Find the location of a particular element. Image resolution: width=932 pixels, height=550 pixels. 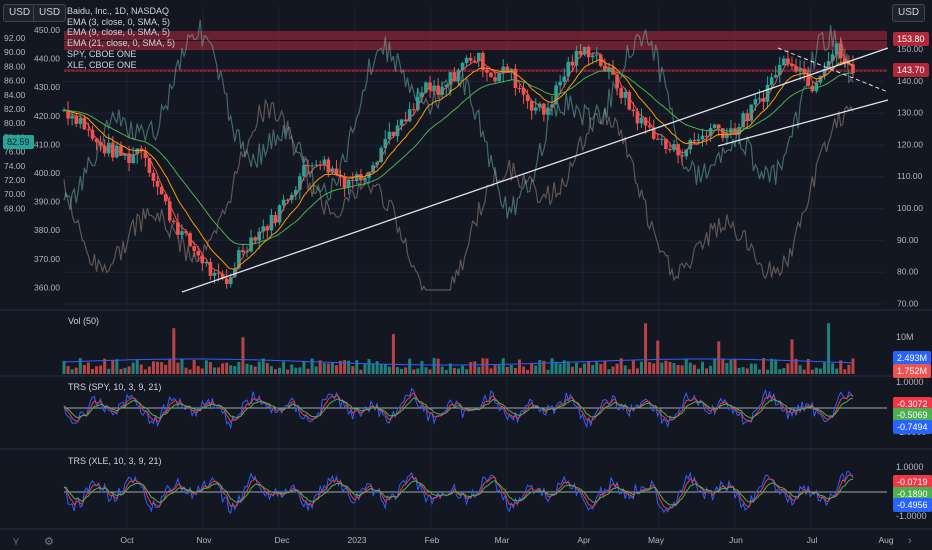

legend-ema-21: EMA (21, close, 0, SMA, 5) is located at coordinates (121, 43).